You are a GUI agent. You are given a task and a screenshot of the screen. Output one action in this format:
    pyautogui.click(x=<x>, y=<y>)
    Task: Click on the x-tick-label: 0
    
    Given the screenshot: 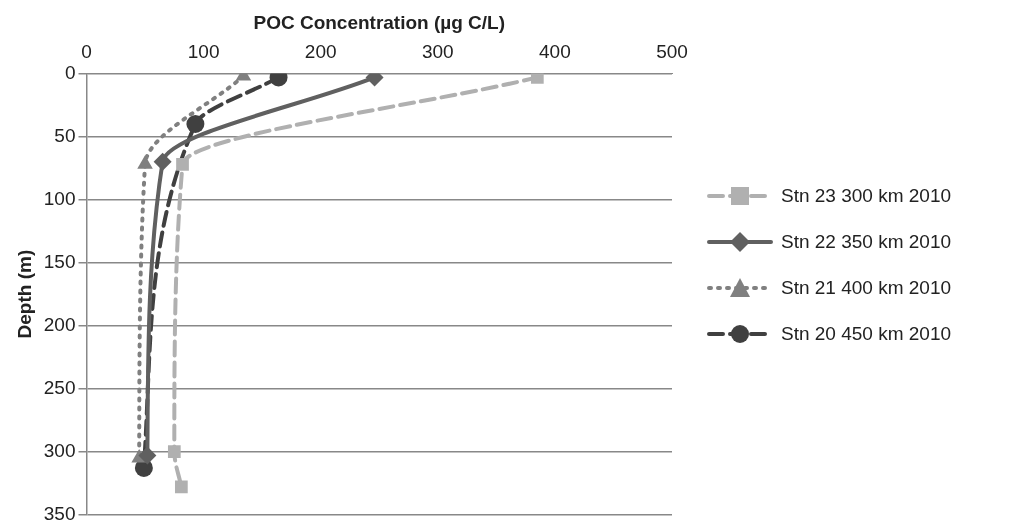 What is the action you would take?
    pyautogui.click(x=86, y=52)
    